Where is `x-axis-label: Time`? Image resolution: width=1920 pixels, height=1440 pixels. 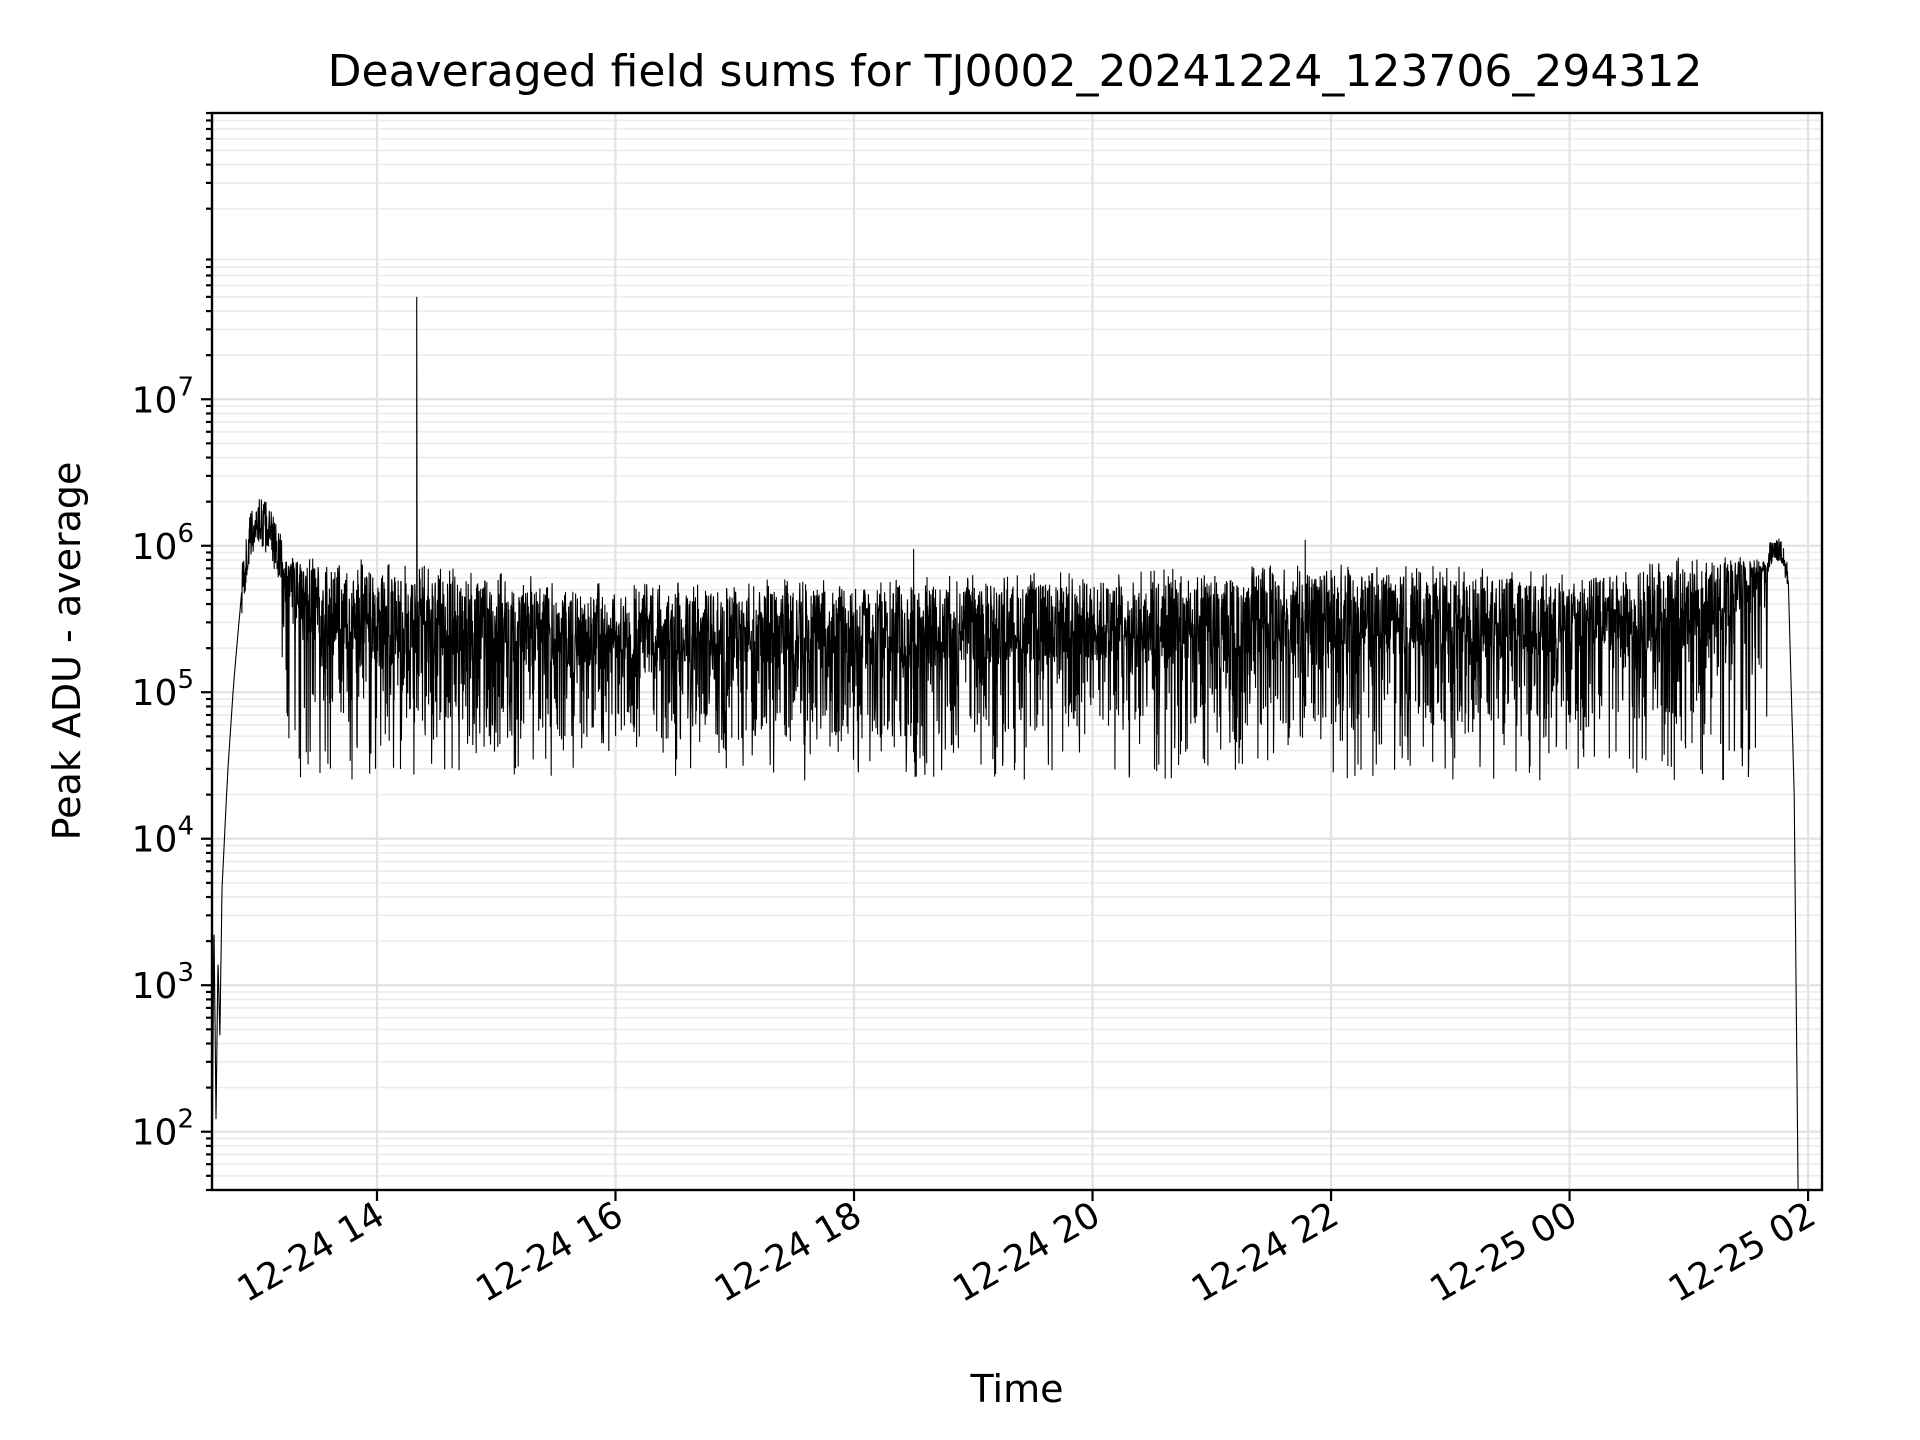
x-axis-label: Time is located at coordinates (1017, 1389).